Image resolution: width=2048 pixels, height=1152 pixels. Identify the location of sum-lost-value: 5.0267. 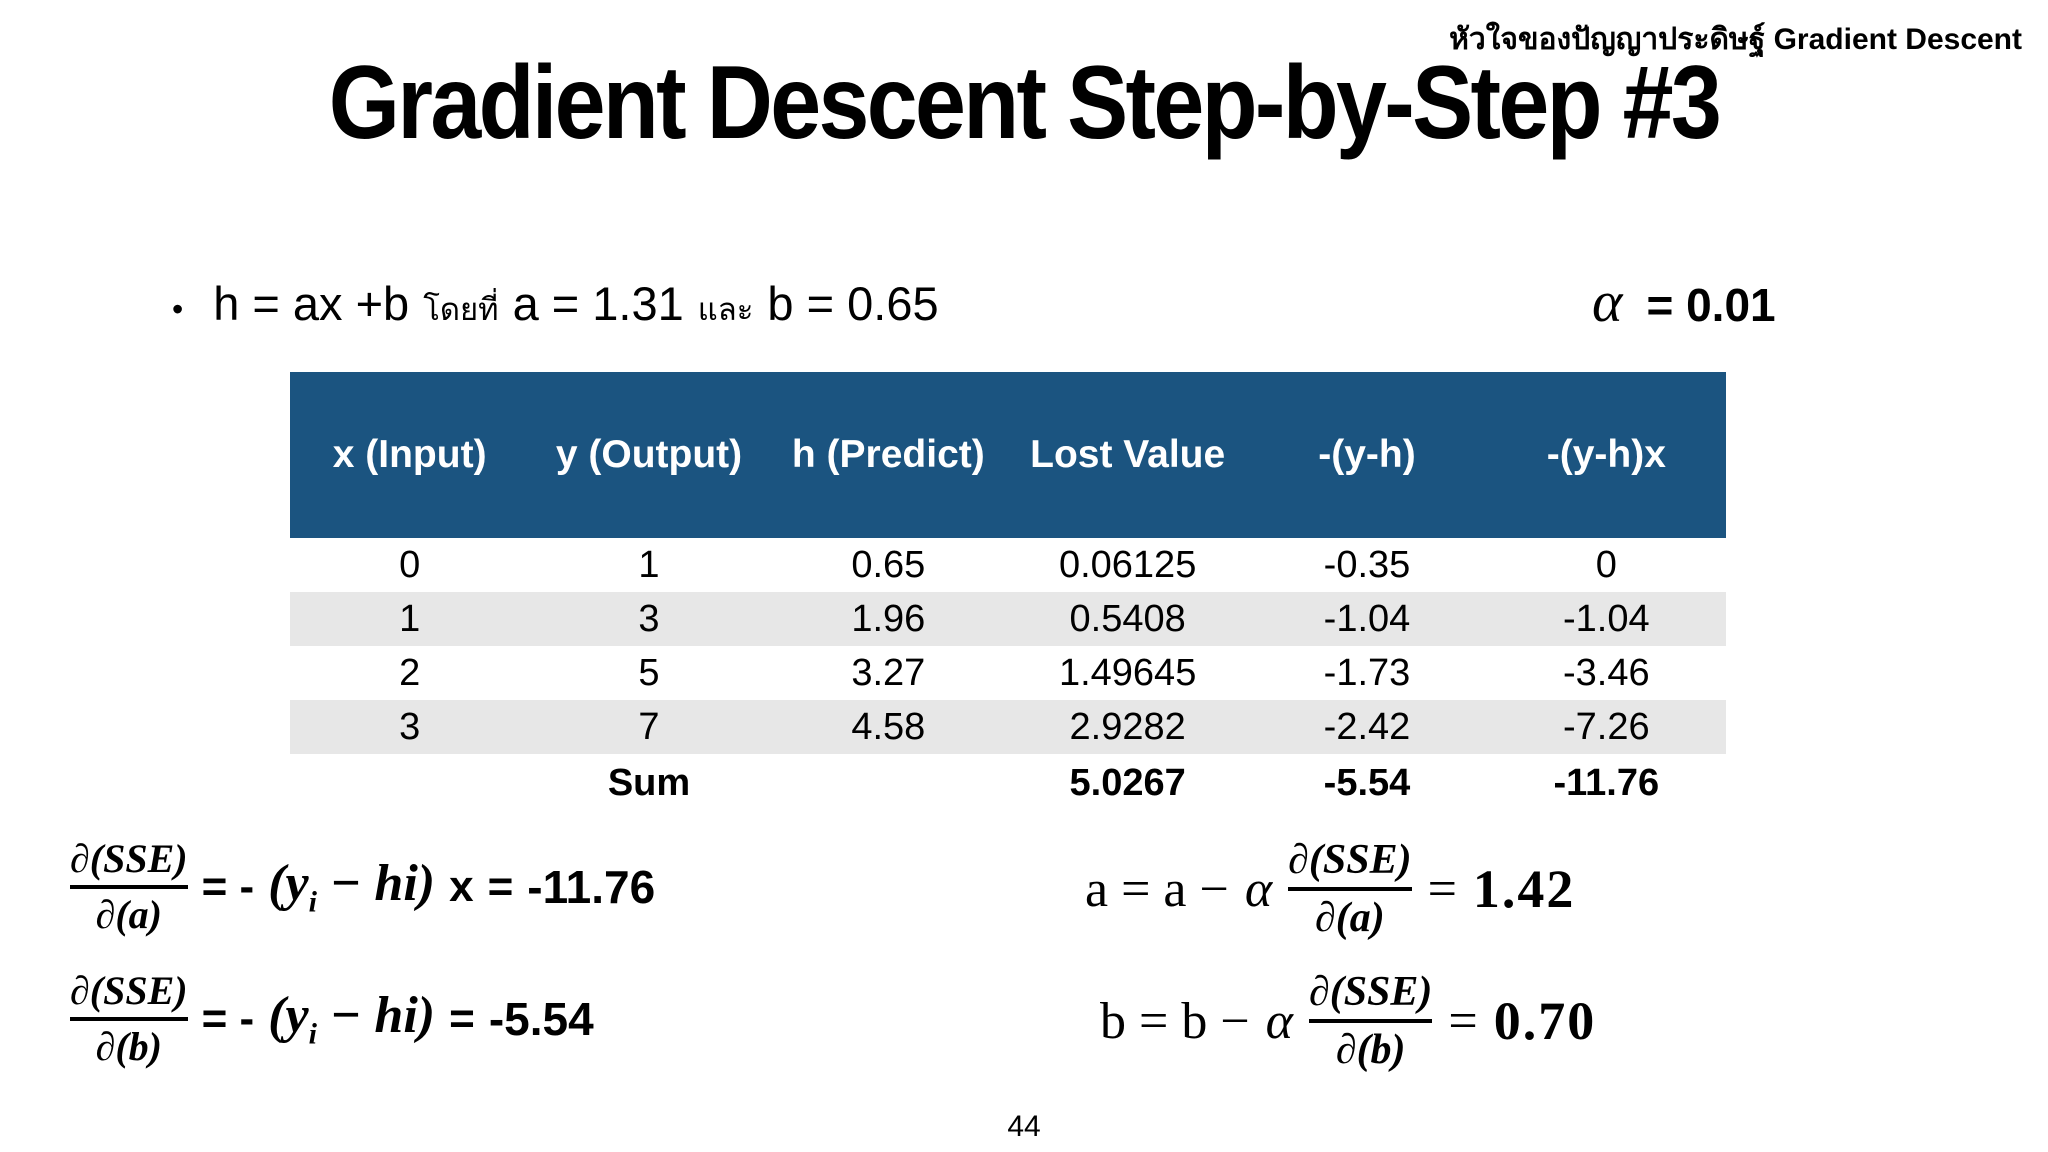
(1127, 782).